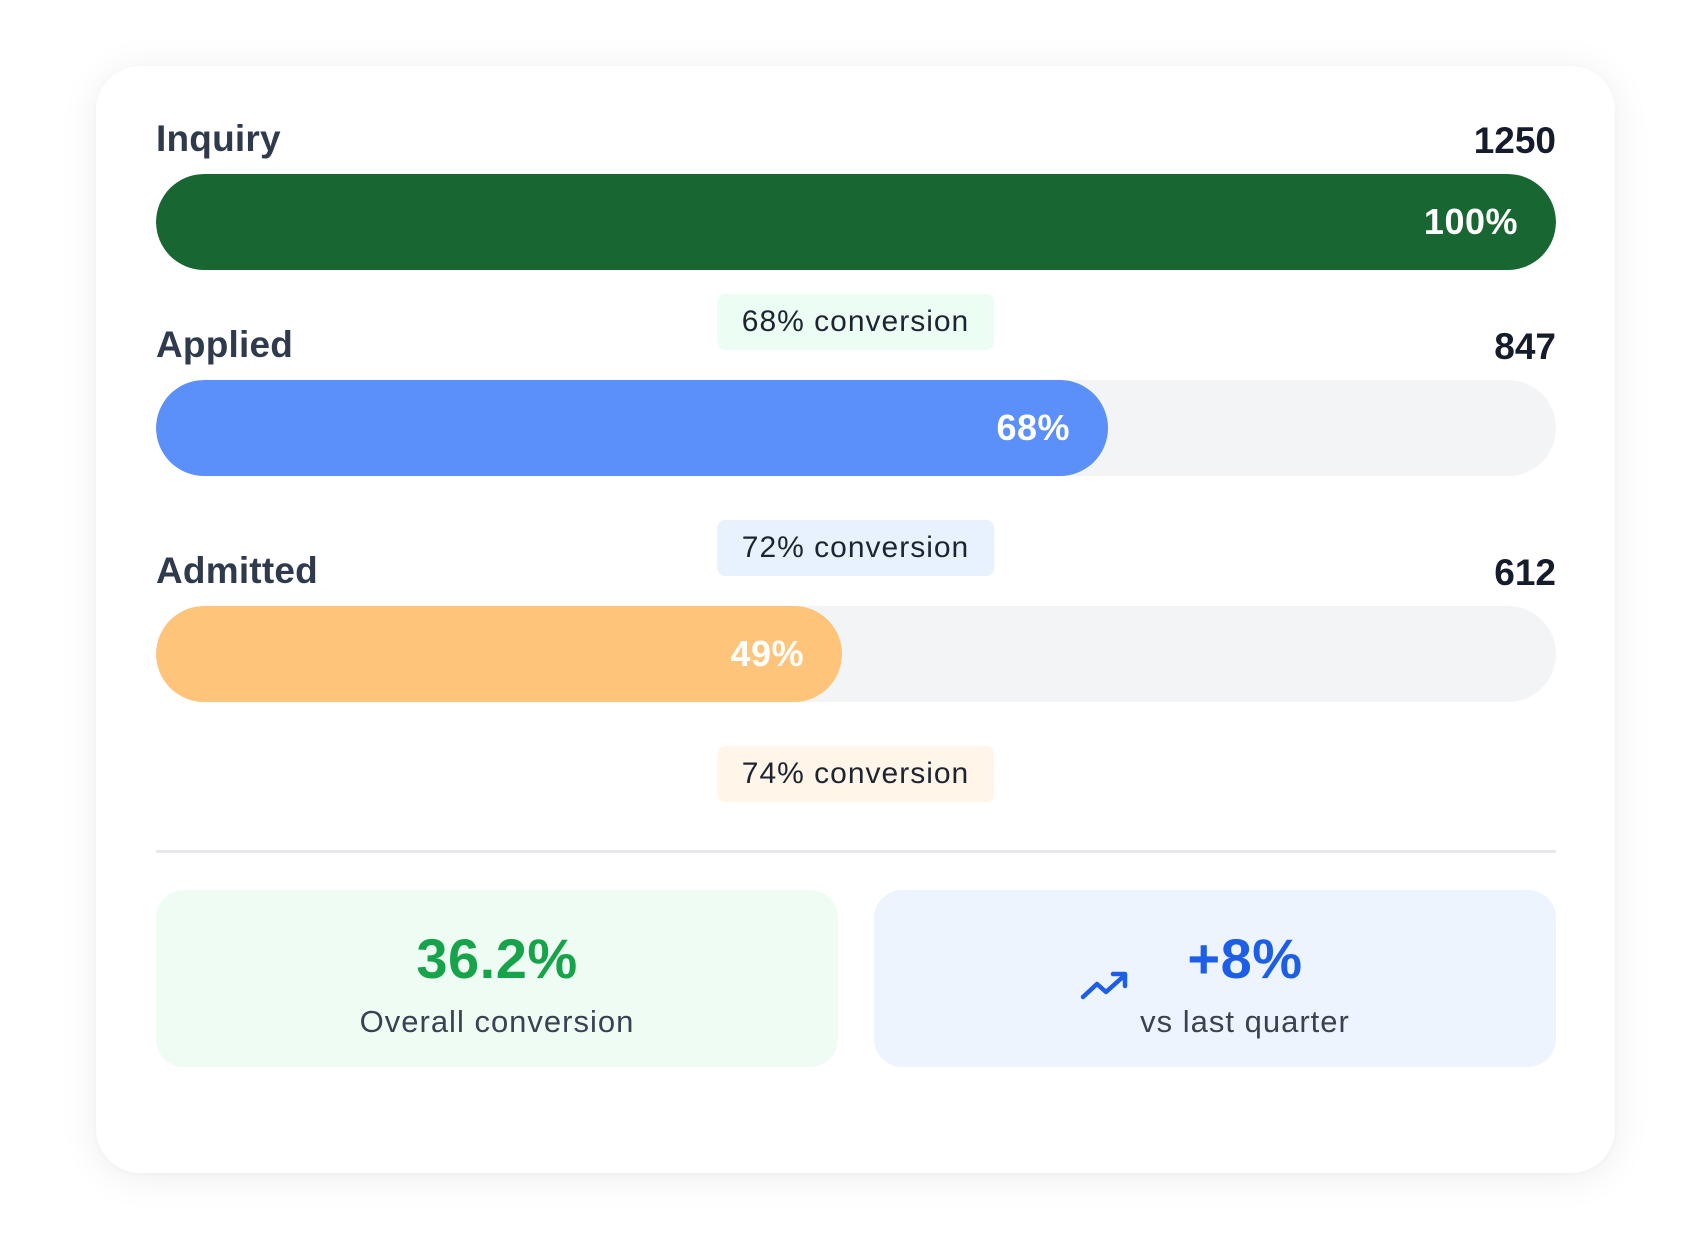 This screenshot has width=1707, height=1236. Describe the element at coordinates (225, 344) in the screenshot. I see `stage-label: Applied` at that location.